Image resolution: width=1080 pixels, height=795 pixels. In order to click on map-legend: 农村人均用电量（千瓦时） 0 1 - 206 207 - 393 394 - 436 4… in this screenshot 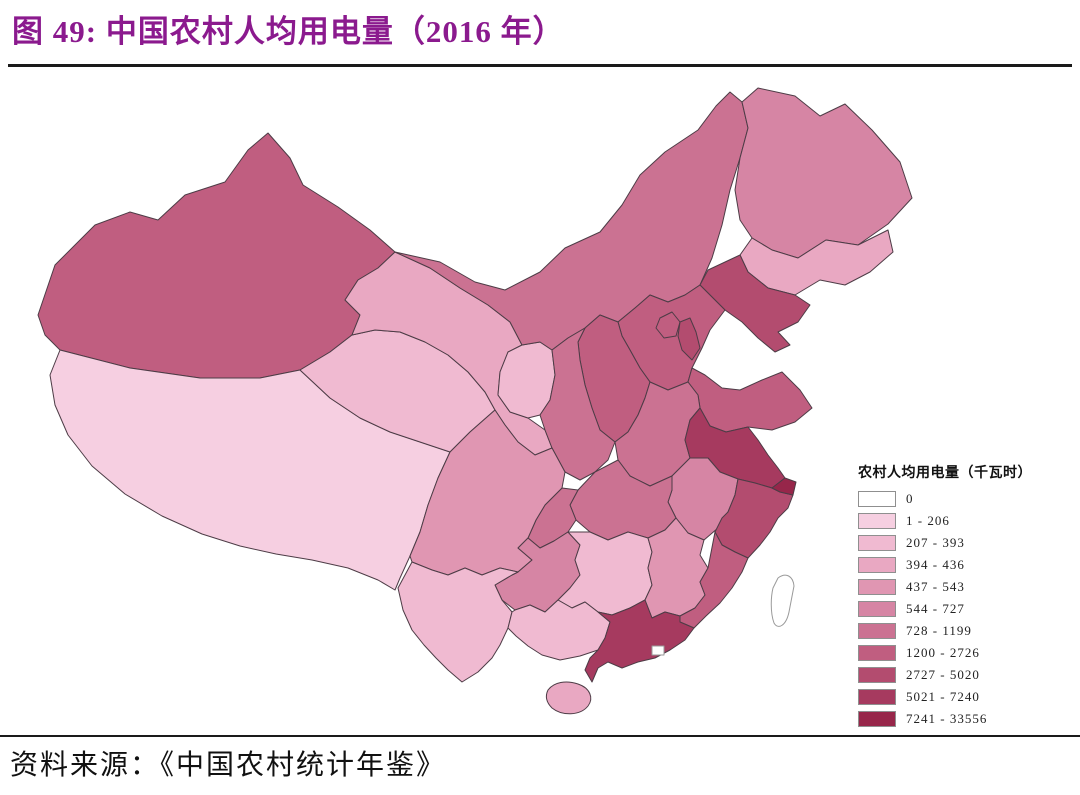, I will do `click(967, 596)`.